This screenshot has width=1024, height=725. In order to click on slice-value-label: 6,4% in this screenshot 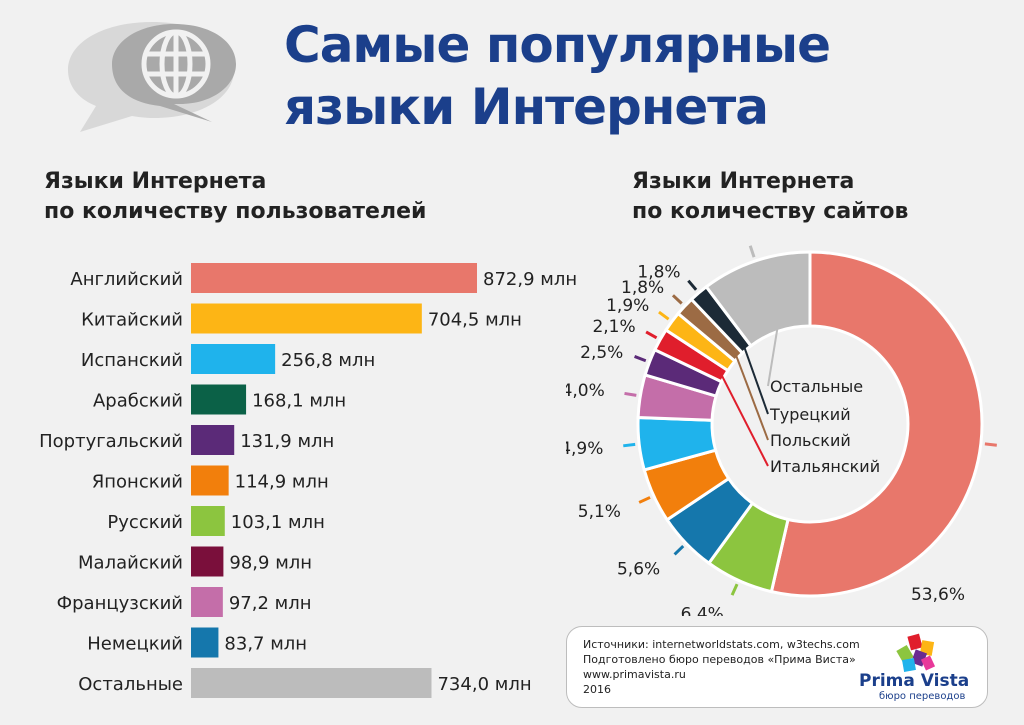, I will do `click(702, 610)`.